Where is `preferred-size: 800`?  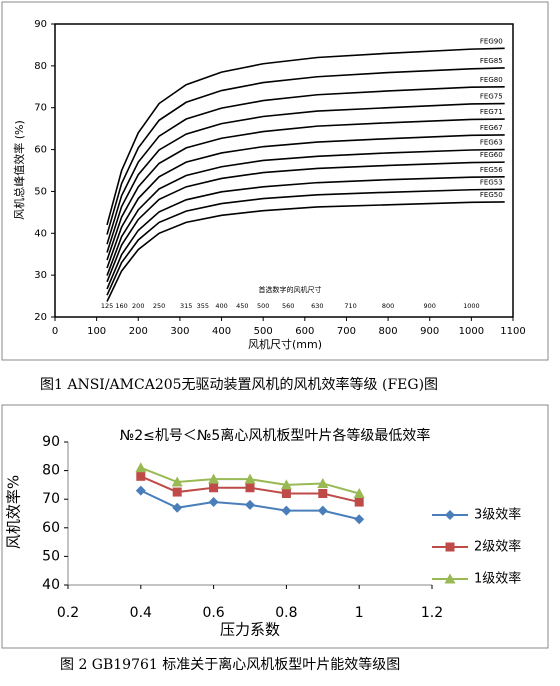 preferred-size: 800 is located at coordinates (388, 306).